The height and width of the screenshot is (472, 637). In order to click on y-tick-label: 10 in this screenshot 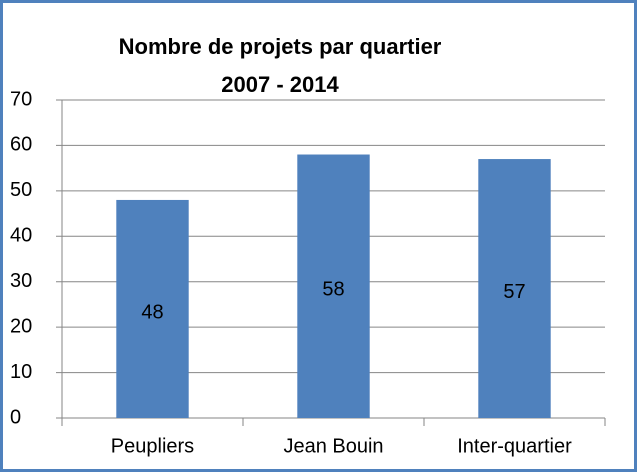, I will do `click(21, 372)`.